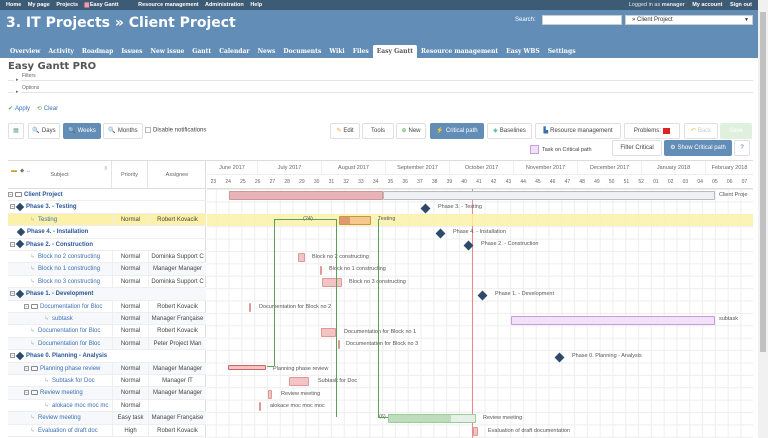 The height and width of the screenshot is (438, 768). I want to click on priority-column-header: Priority, so click(130, 175).